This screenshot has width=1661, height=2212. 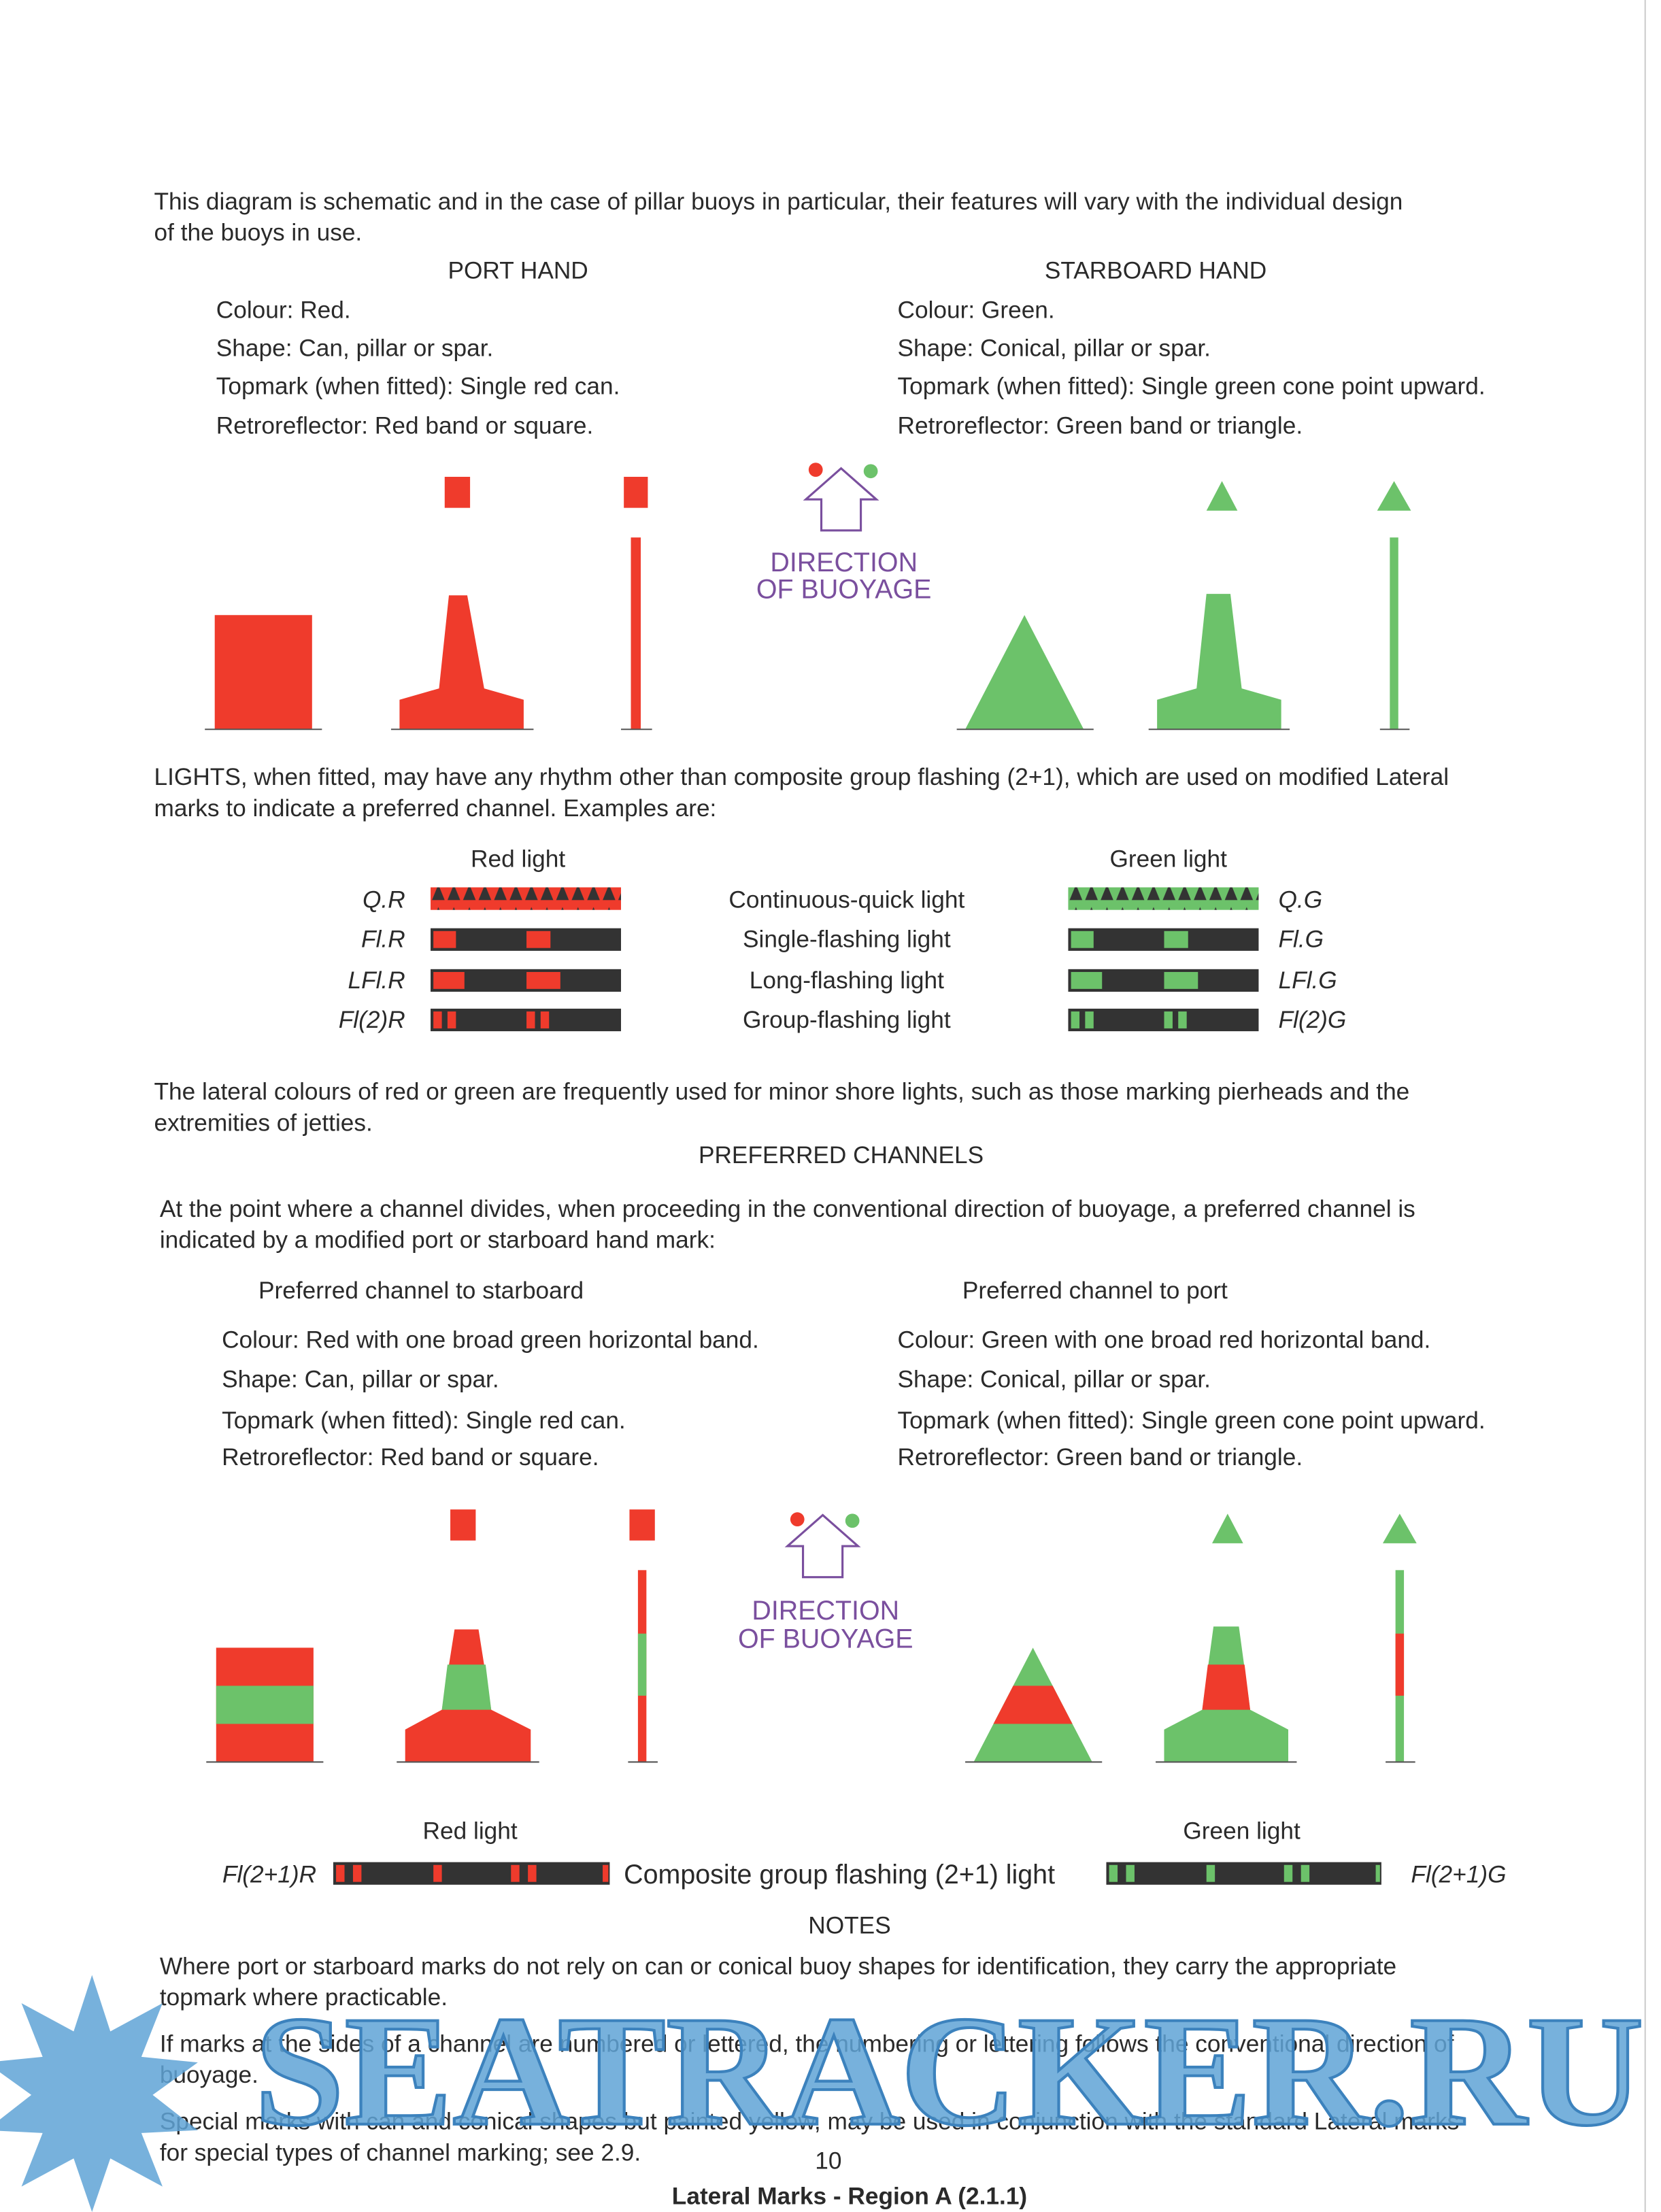 What do you see at coordinates (841, 1156) in the screenshot?
I see `section-heading: PREFERRED CHANNELS` at bounding box center [841, 1156].